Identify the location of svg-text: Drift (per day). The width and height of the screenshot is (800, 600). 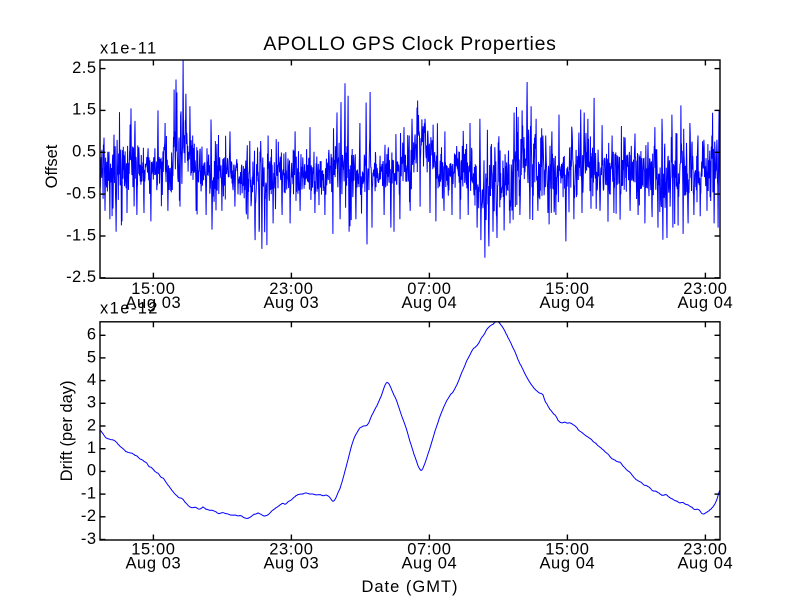
(67, 430).